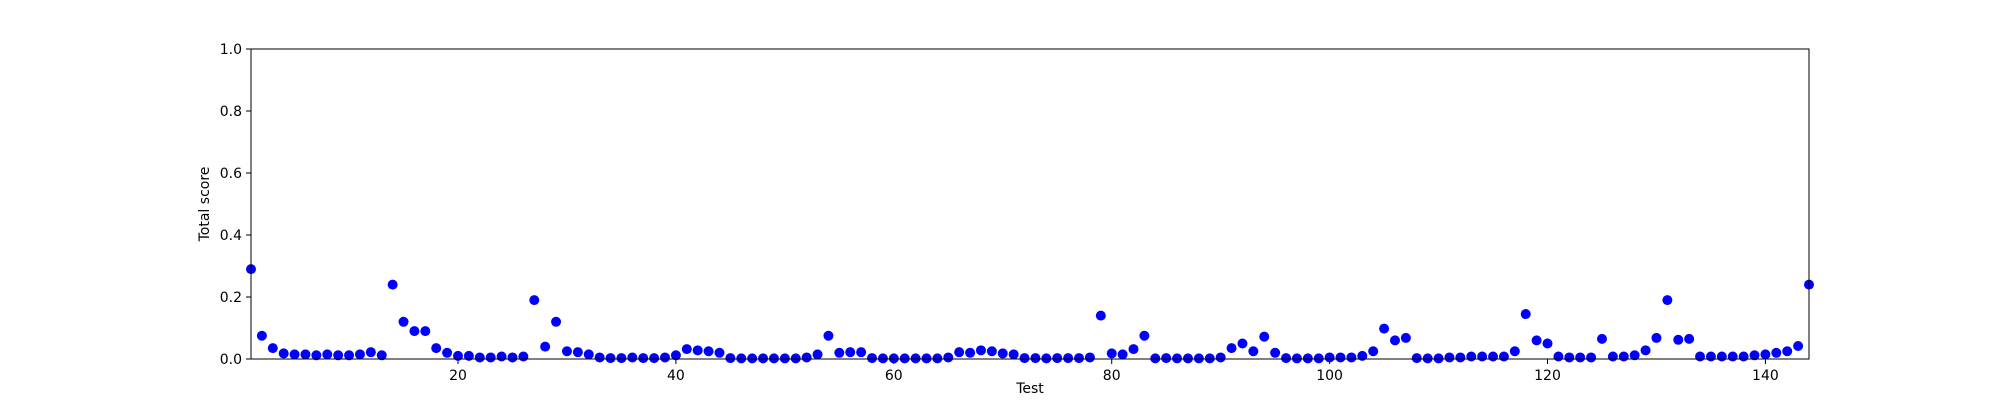 This screenshot has width=2000, height=404. Describe the element at coordinates (1765, 376) in the screenshot. I see `x-tick-label: 140` at that location.